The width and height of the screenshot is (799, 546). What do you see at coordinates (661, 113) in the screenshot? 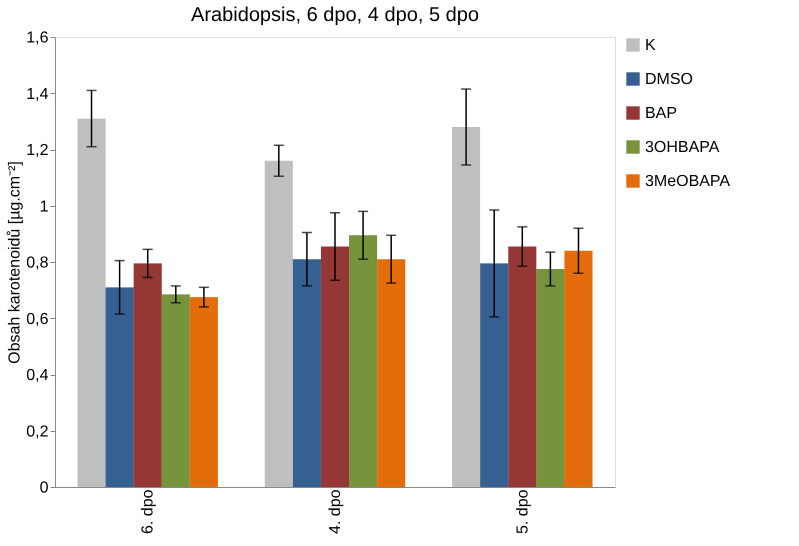
I see `legend-label: BAP` at bounding box center [661, 113].